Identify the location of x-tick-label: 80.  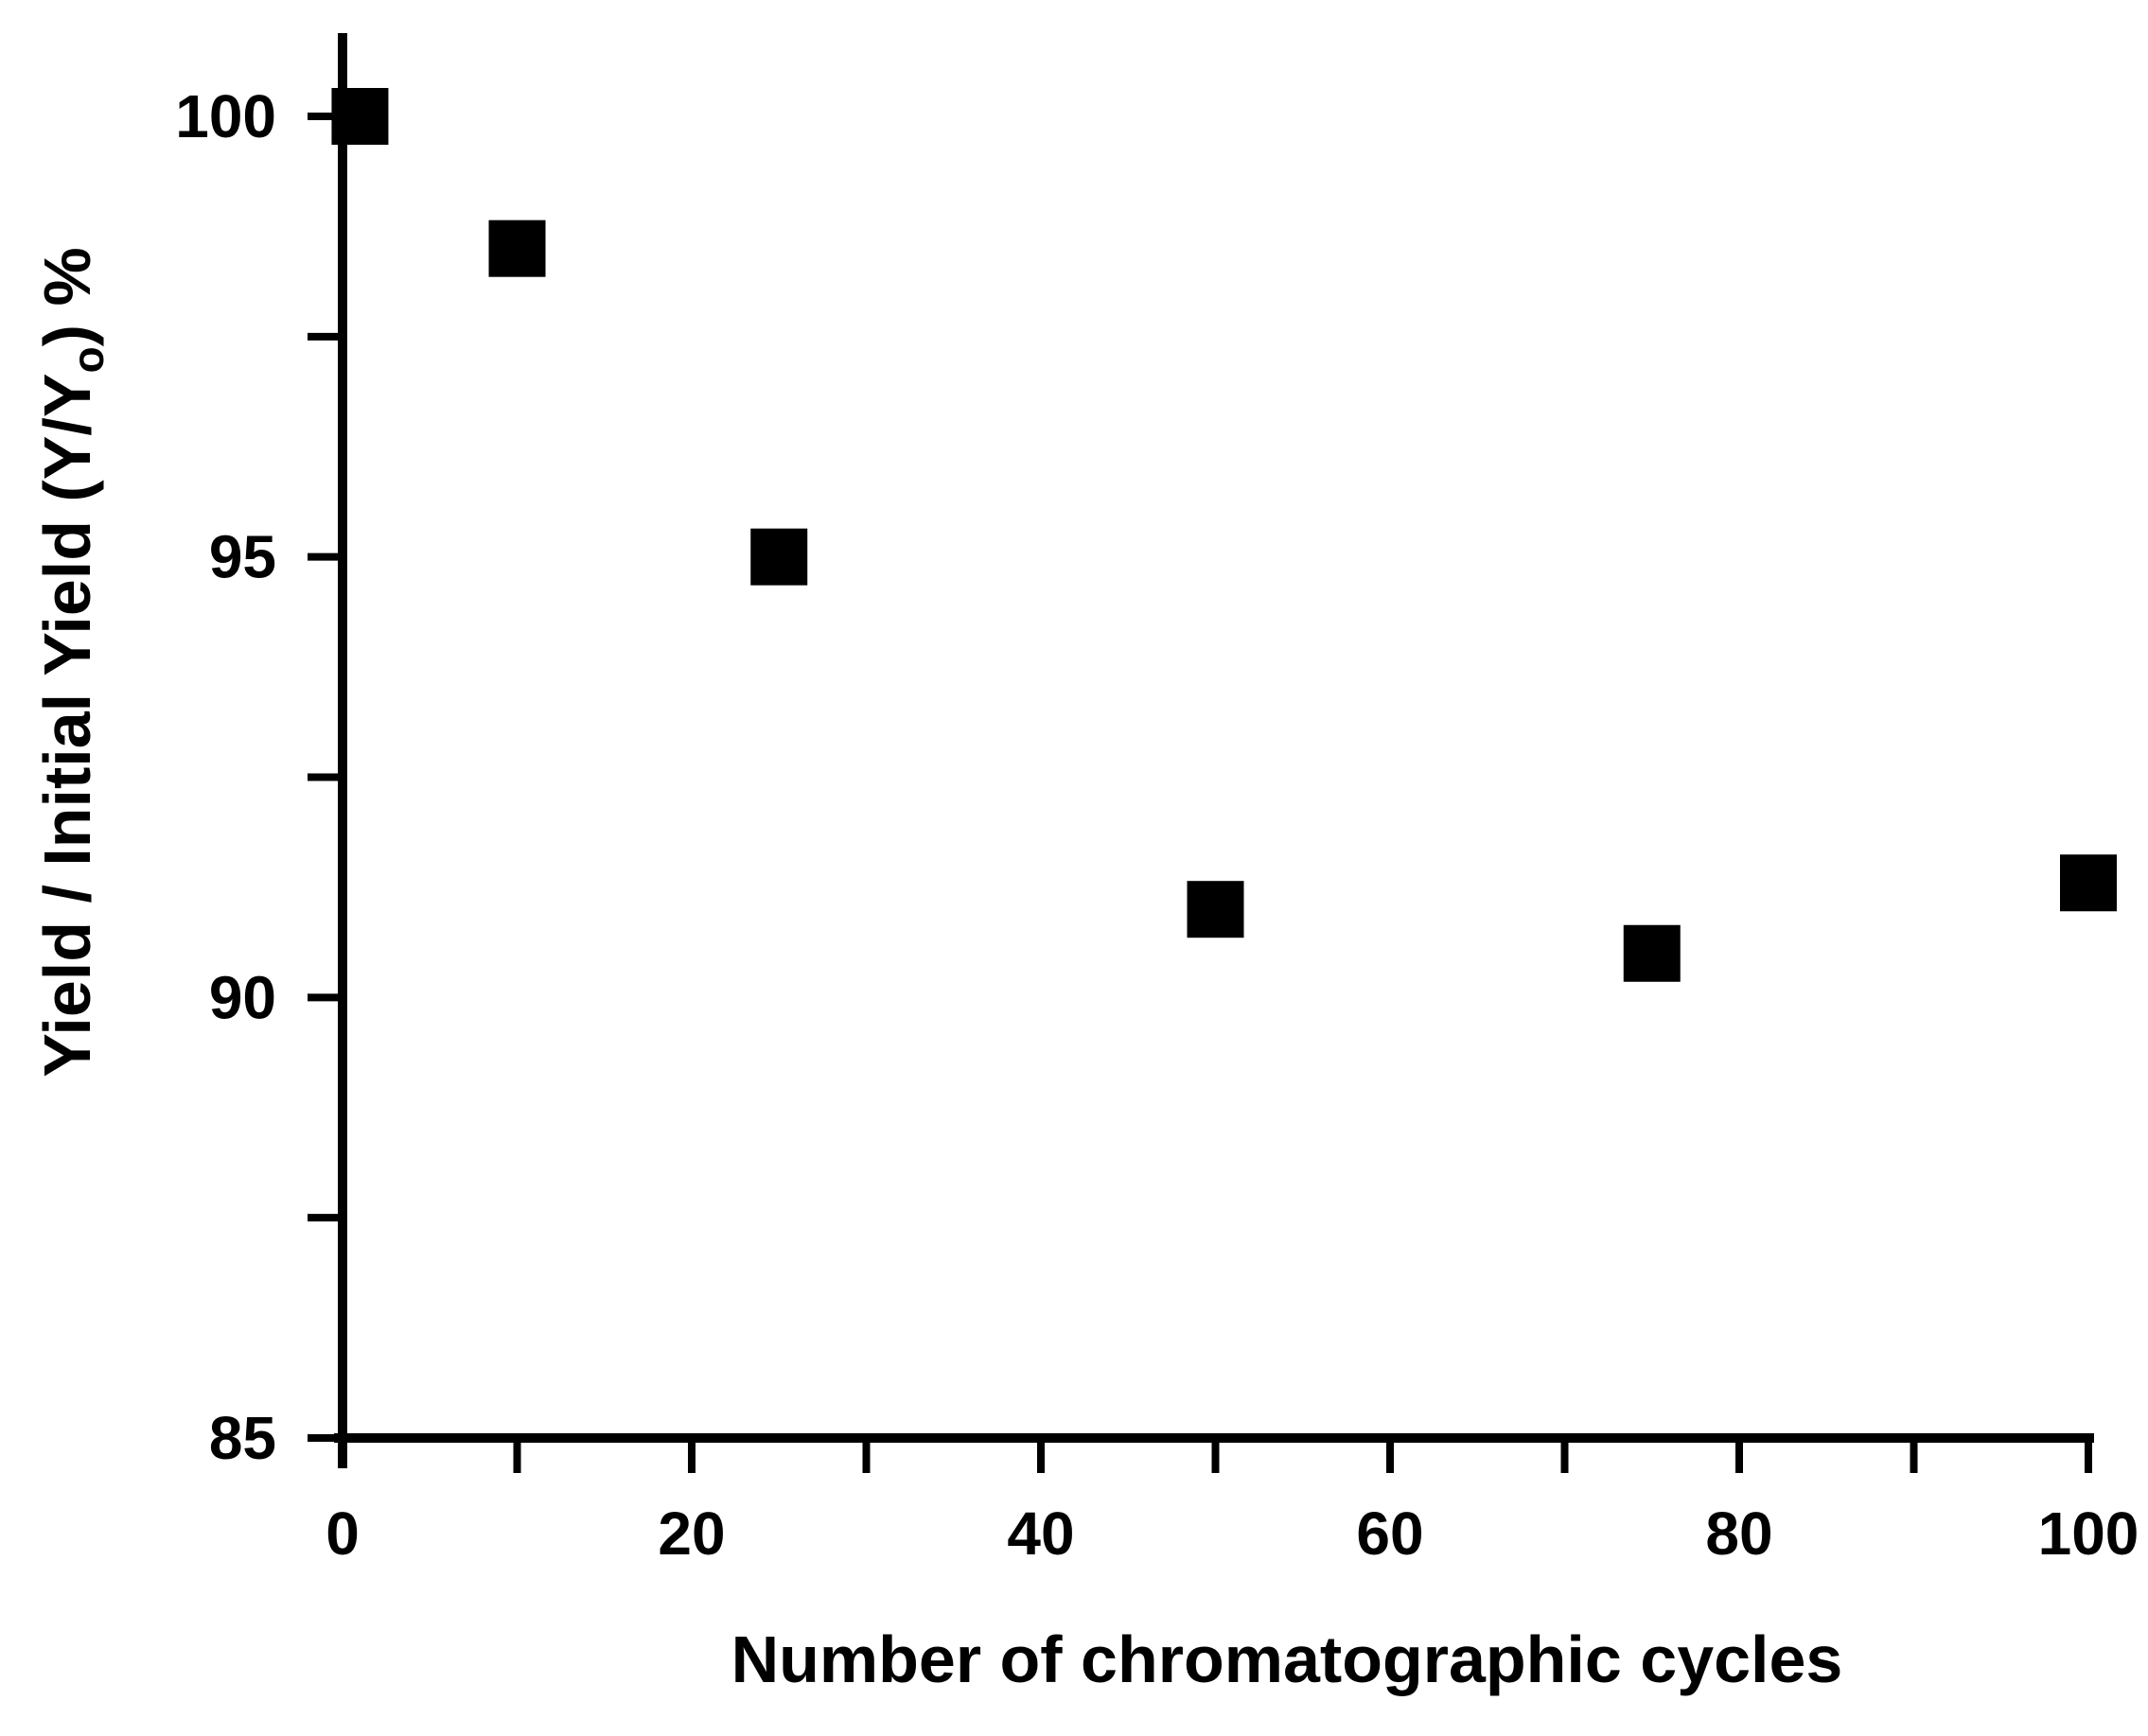
(1738, 1533).